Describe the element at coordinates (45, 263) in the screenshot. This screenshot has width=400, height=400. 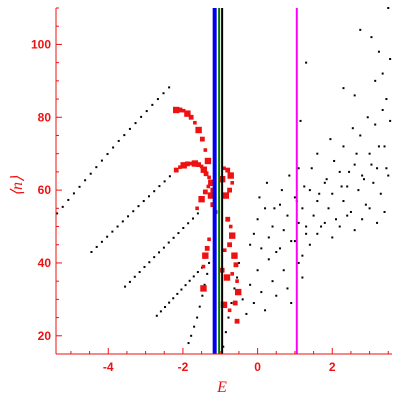
I see `y-tick-label: 40` at that location.